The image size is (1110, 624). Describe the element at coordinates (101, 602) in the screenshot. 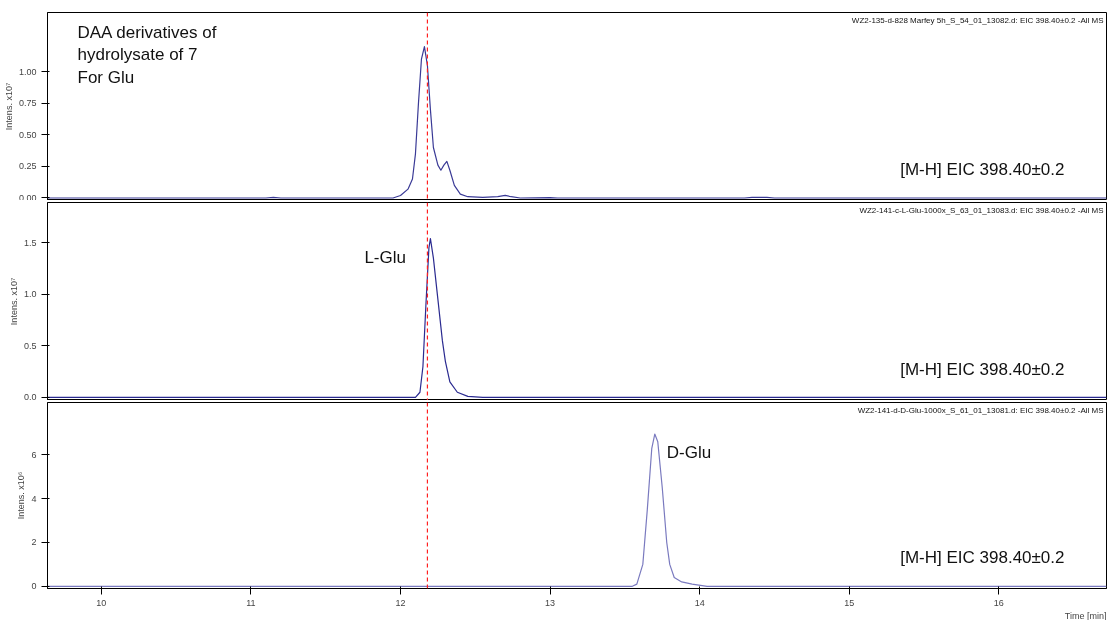

I see `x-tick-label: 10` at that location.